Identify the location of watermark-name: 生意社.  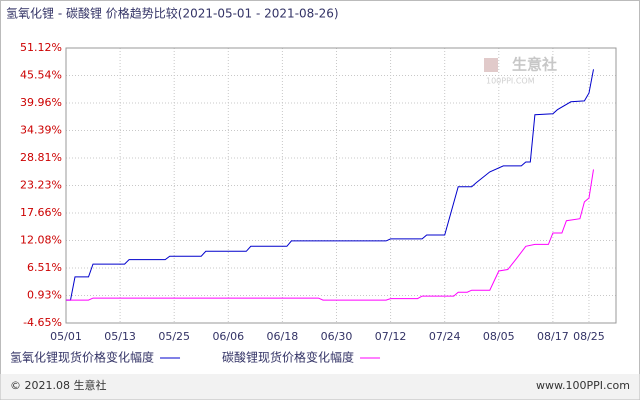
(534, 65).